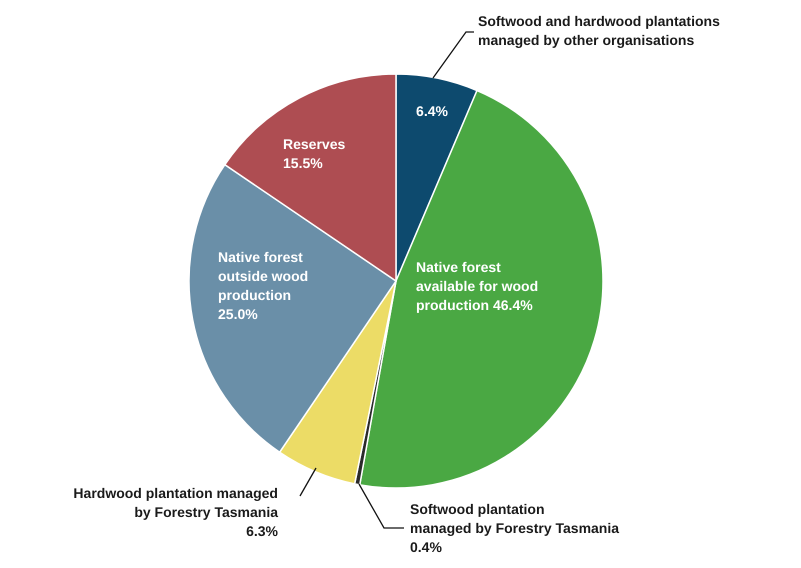 The width and height of the screenshot is (801, 568). Describe the element at coordinates (426, 547) in the screenshot. I see `data-label: 0.4%` at that location.